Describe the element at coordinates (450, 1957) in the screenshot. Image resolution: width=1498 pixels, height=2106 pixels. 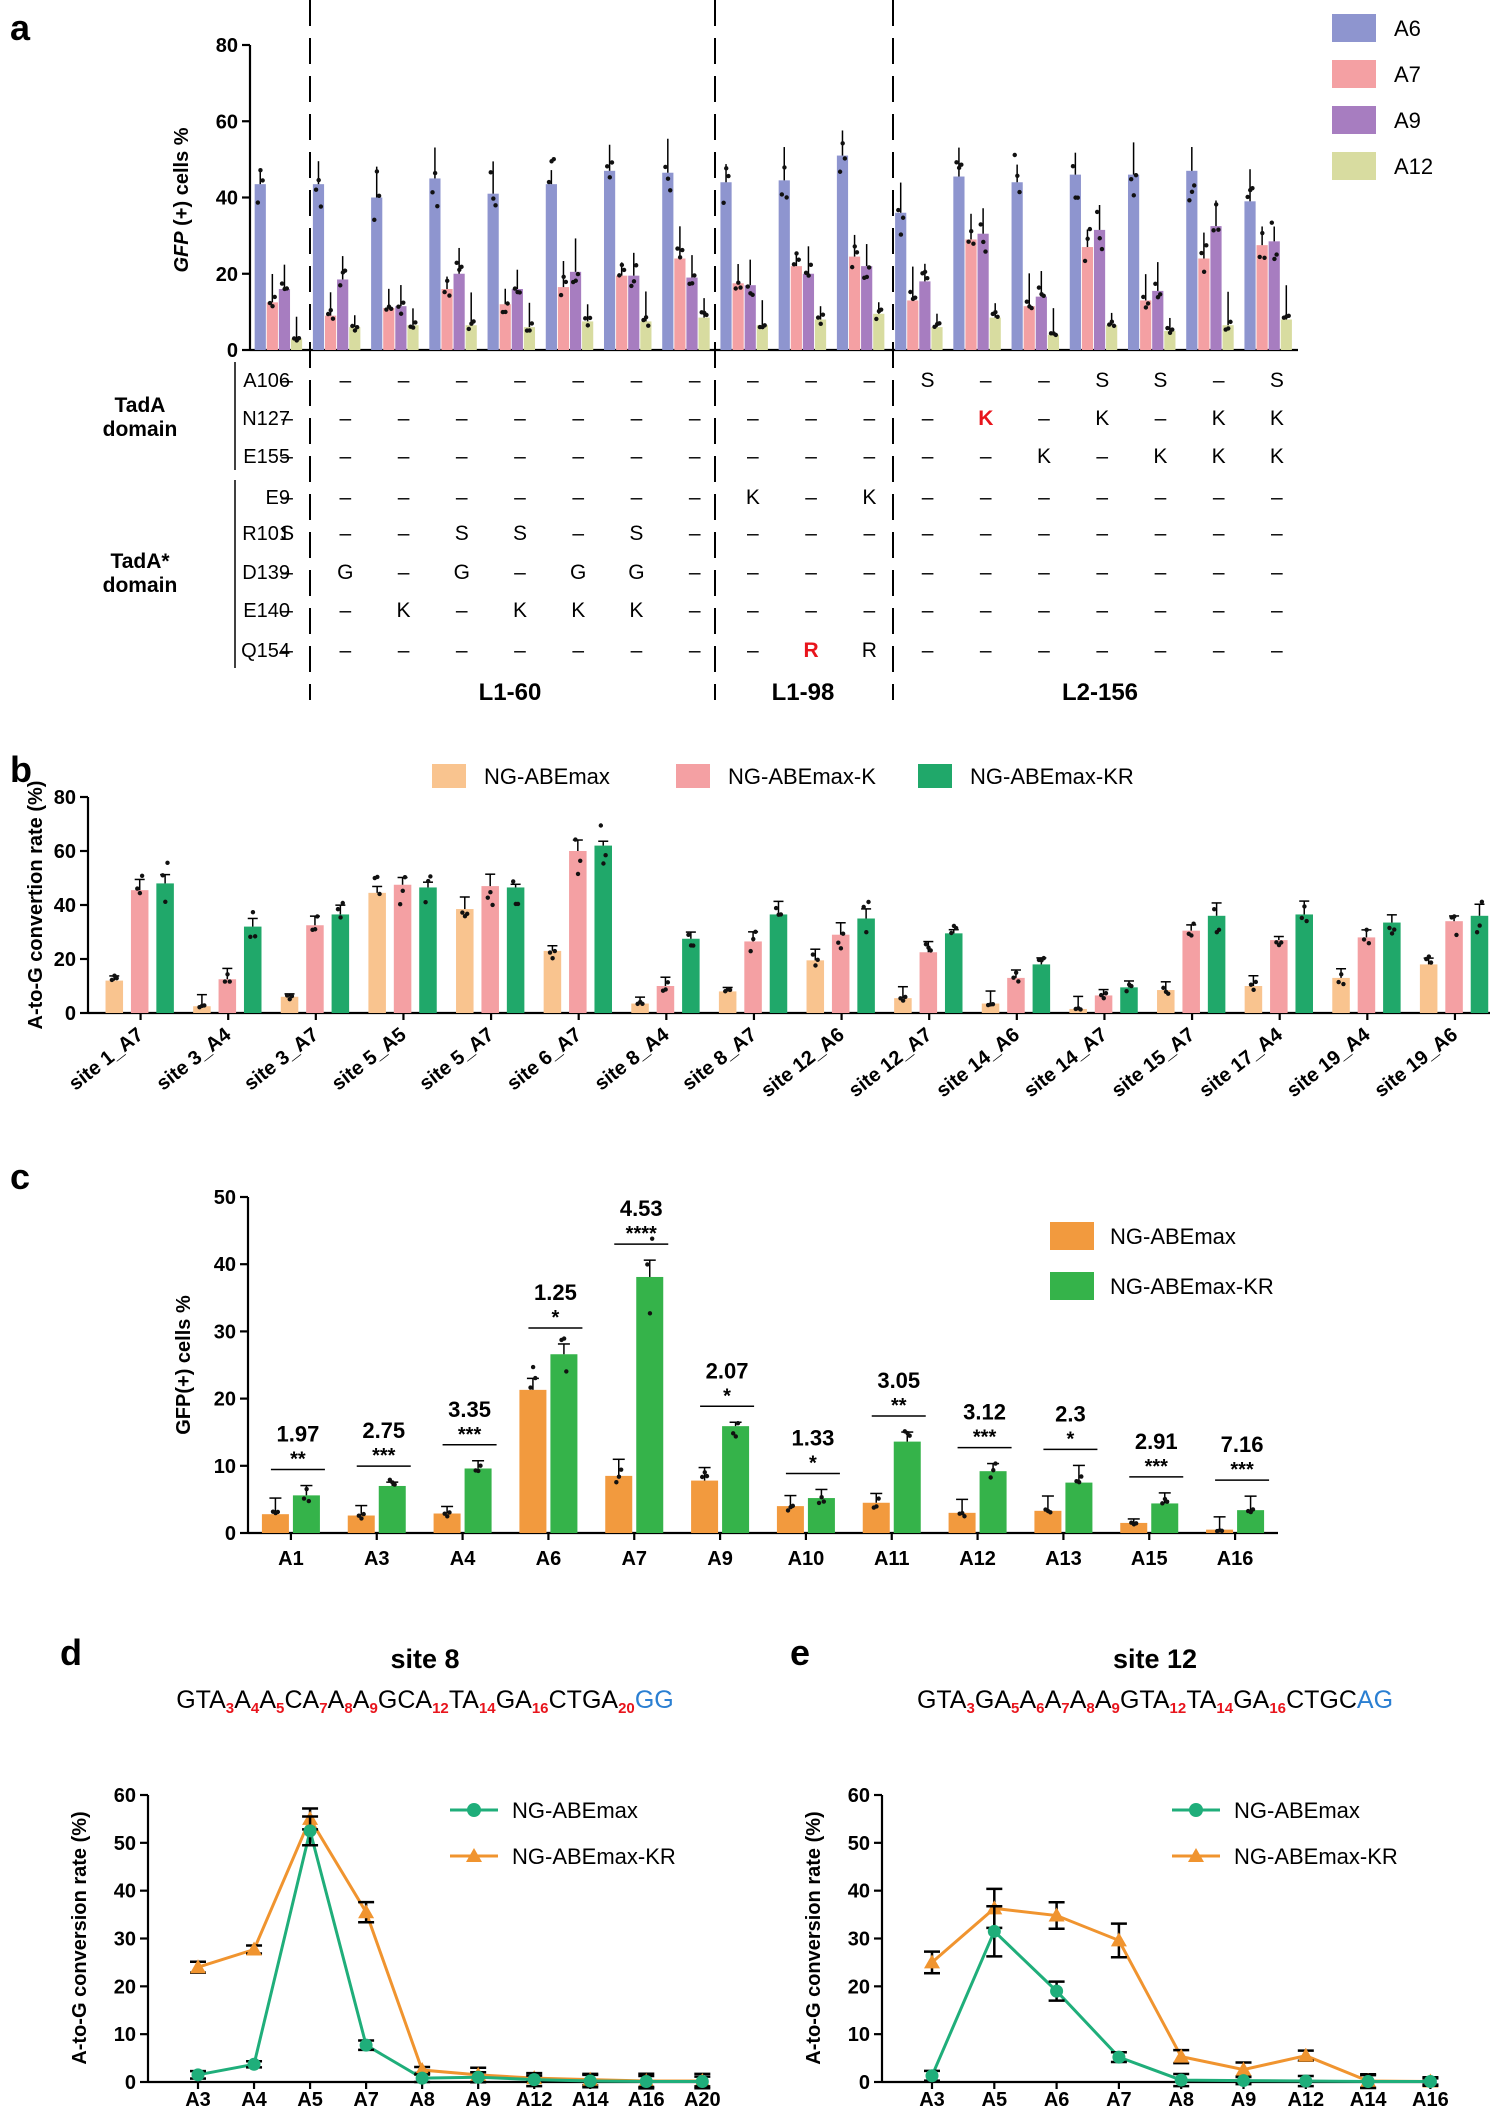
I see `panel-d-series-line` at that location.